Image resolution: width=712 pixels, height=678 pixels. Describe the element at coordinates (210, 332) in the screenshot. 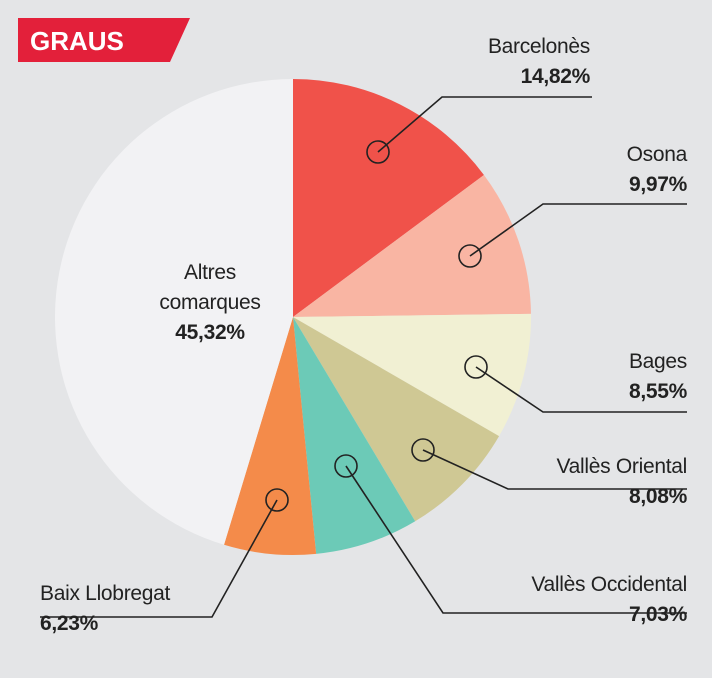

I see `value-label: 45,32%` at that location.